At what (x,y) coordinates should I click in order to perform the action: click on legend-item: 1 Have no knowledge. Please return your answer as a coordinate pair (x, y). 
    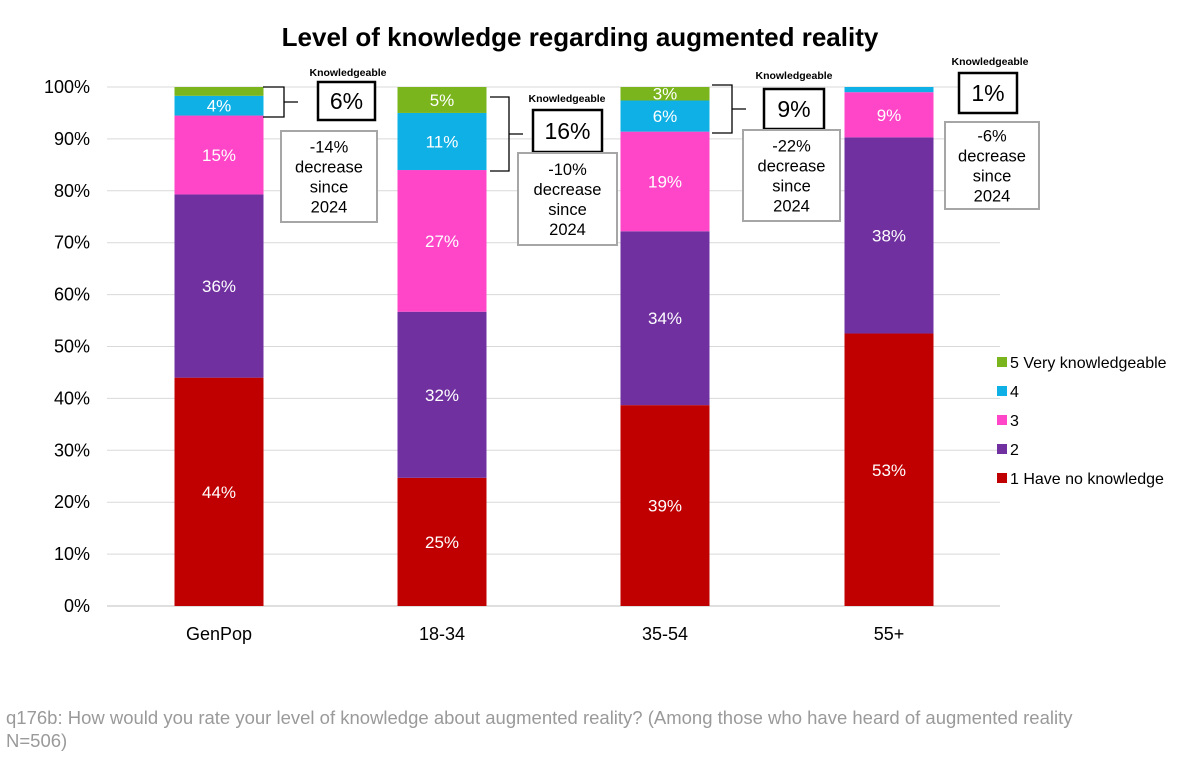
    Looking at the image, I should click on (1080, 479).